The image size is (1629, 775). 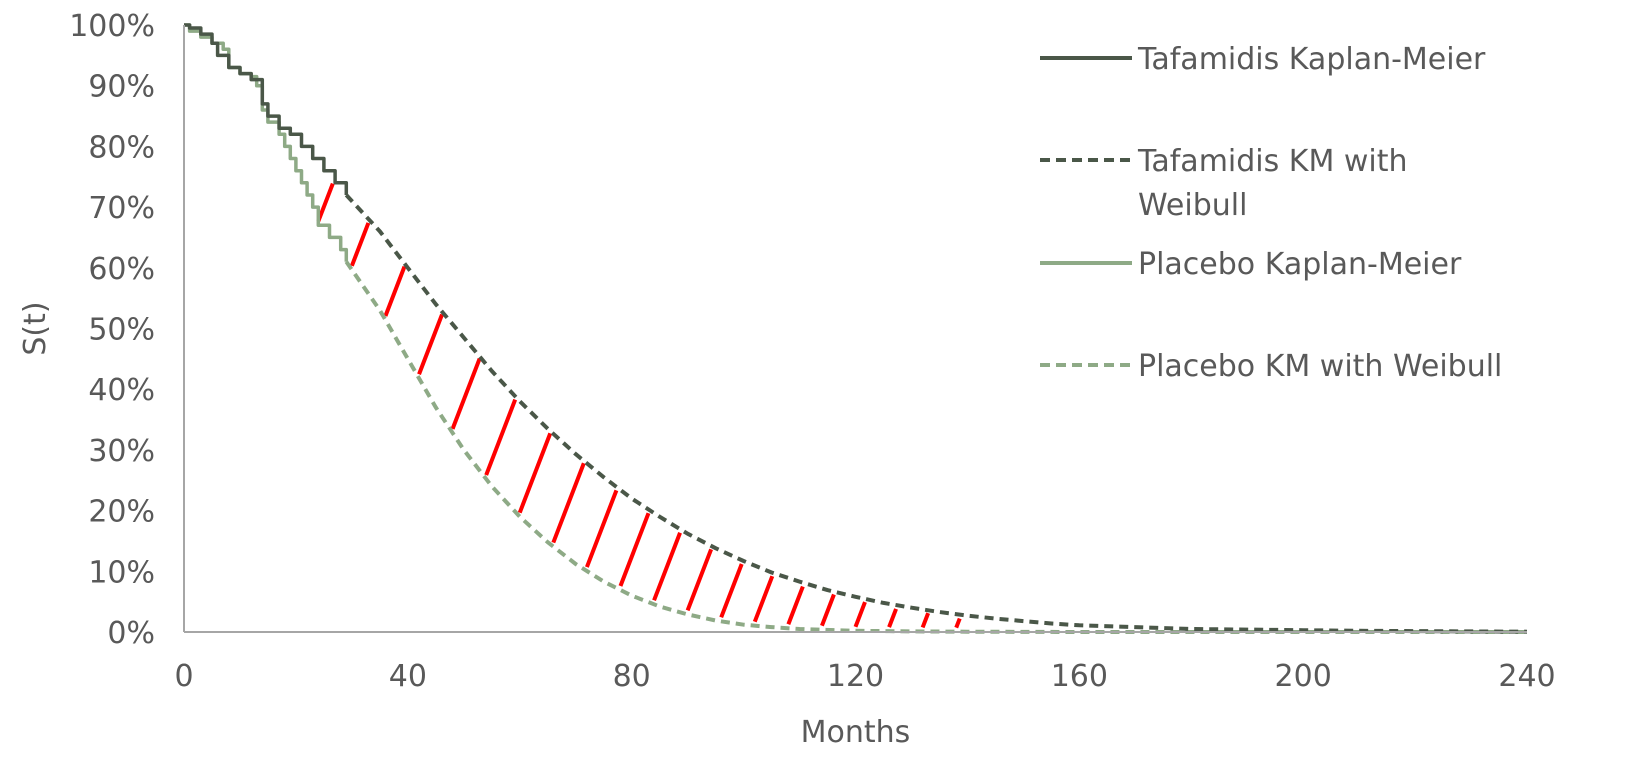 What do you see at coordinates (121, 87) in the screenshot?
I see `y-tick-label: 90%` at bounding box center [121, 87].